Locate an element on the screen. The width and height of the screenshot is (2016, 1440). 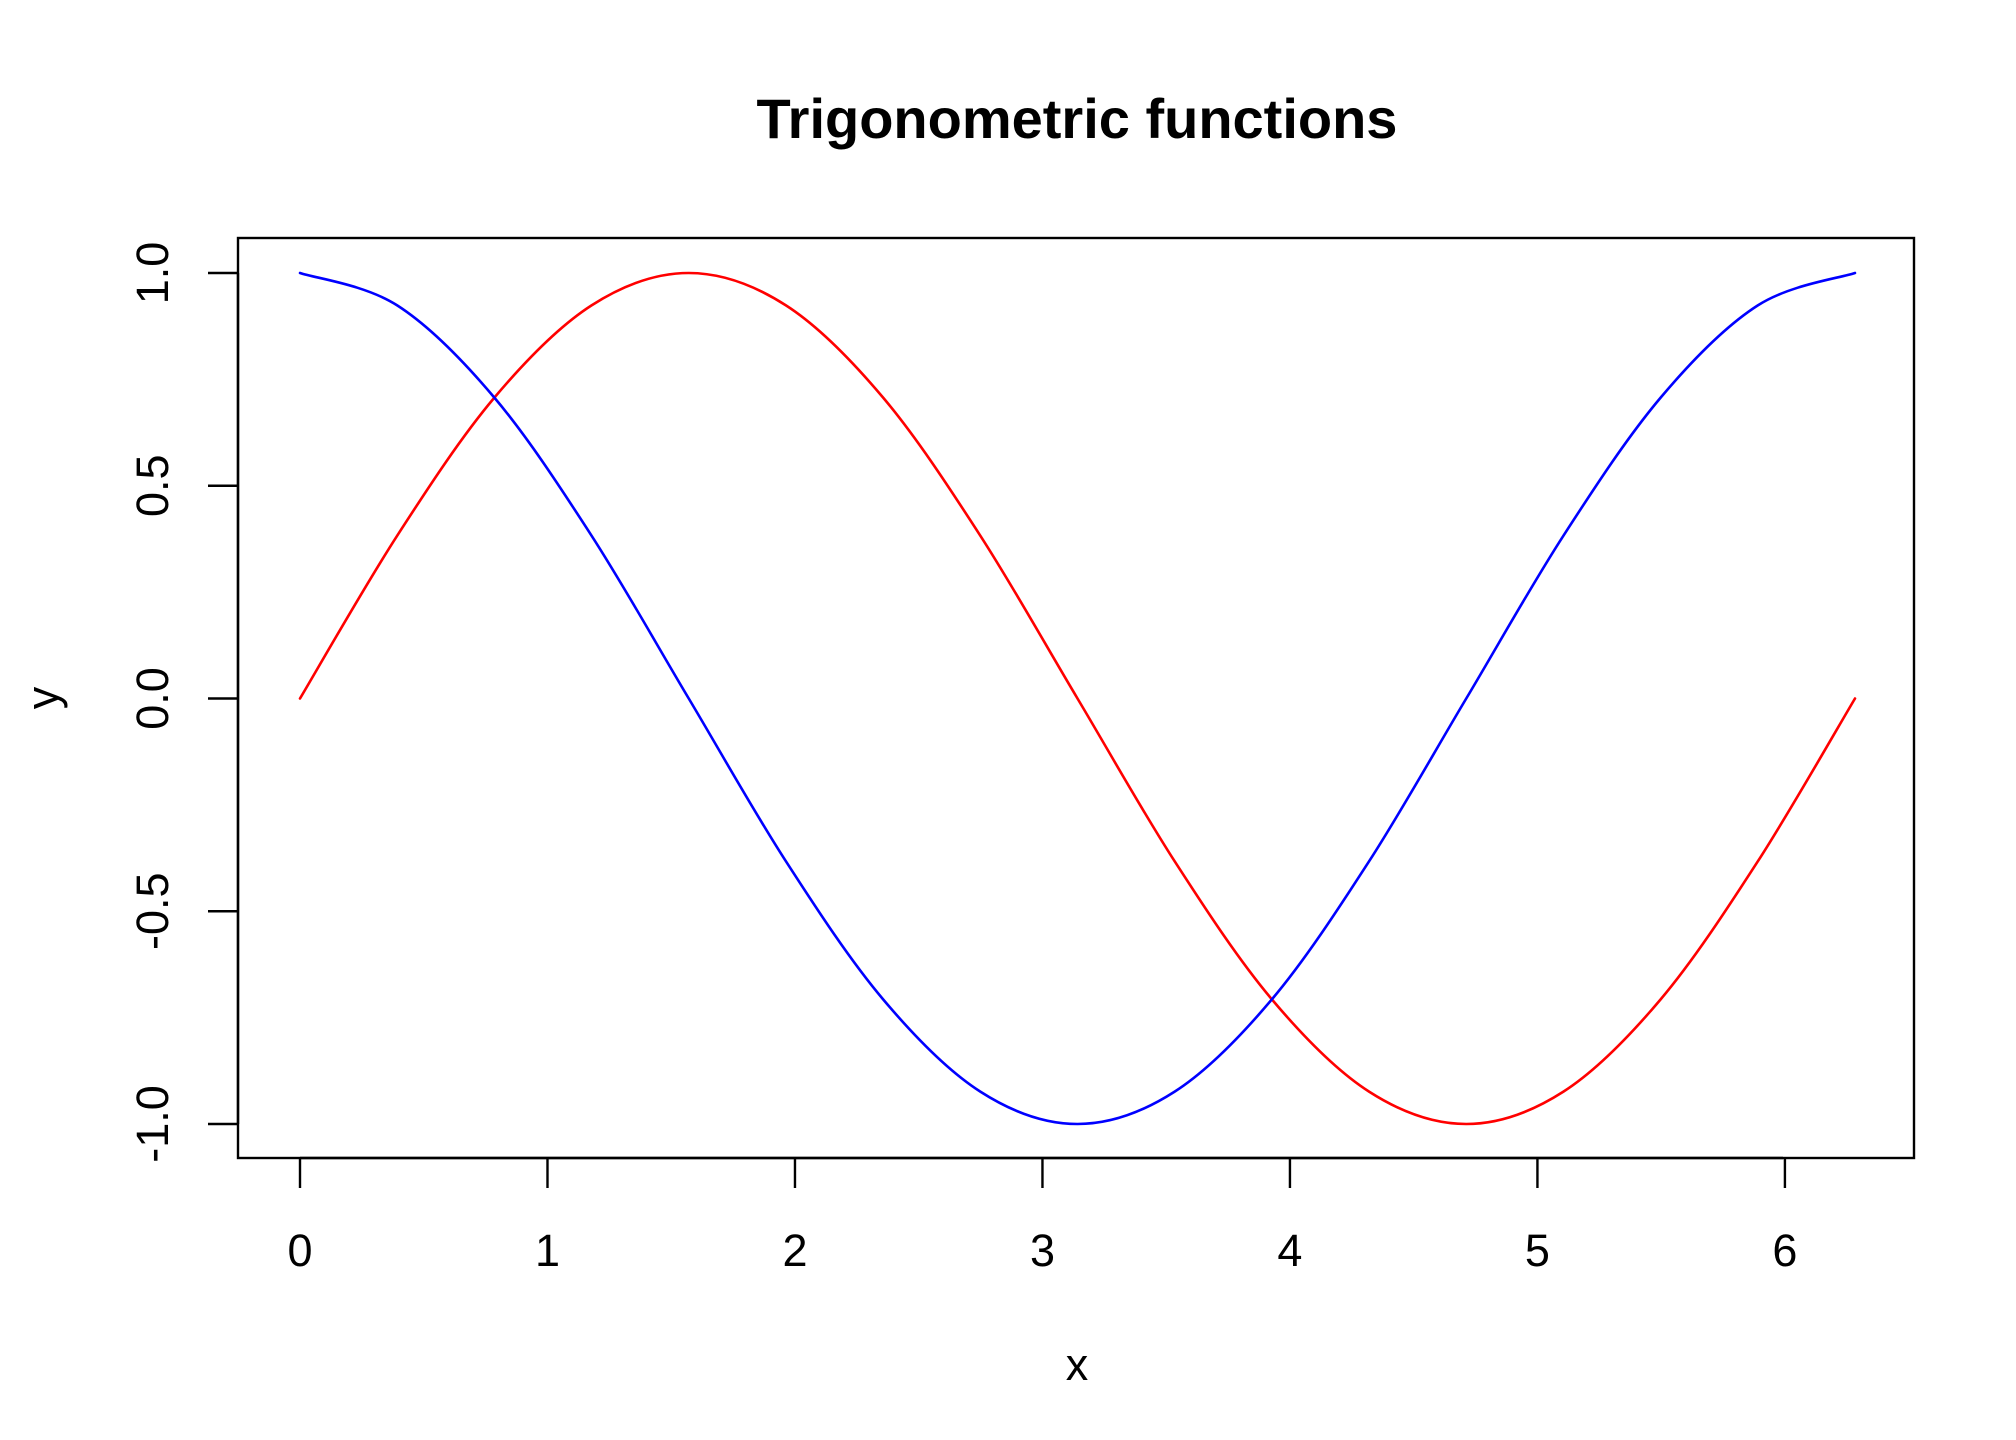
y-axis-ticks: -1.0 -0.5 0.0 0.5 1.0 is located at coordinates (182, 702).